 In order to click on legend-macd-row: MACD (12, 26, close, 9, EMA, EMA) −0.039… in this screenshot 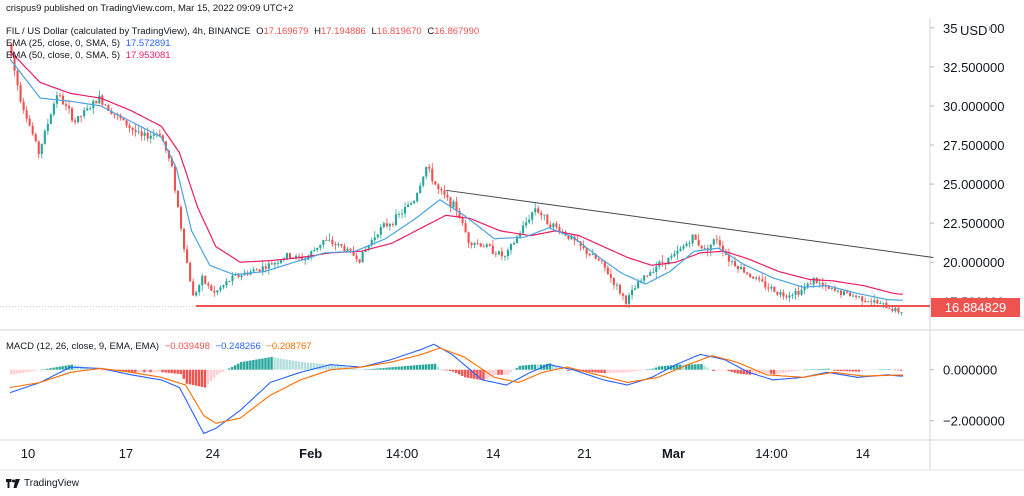, I will do `click(160, 347)`.